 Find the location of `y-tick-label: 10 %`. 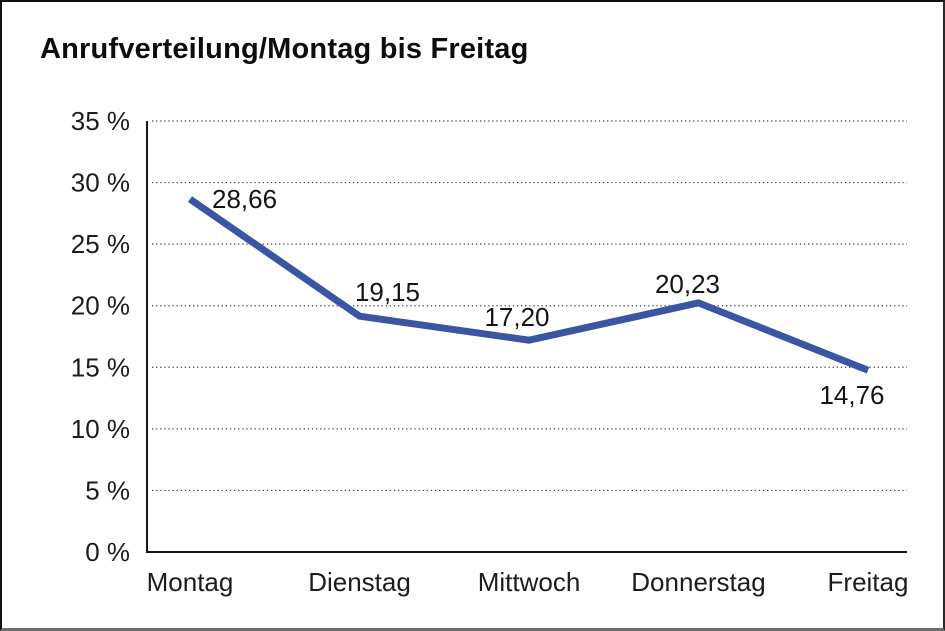

y-tick-label: 10 % is located at coordinates (100, 429).